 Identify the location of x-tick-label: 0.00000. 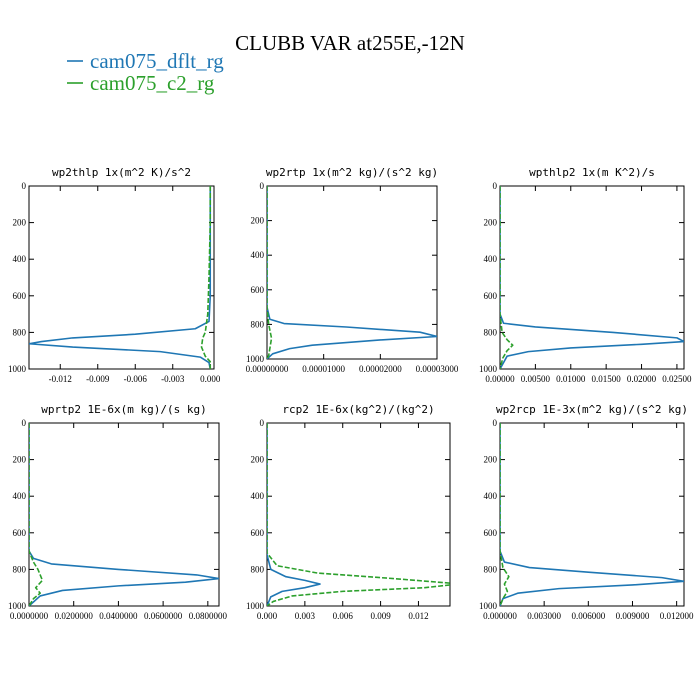
(500, 379).